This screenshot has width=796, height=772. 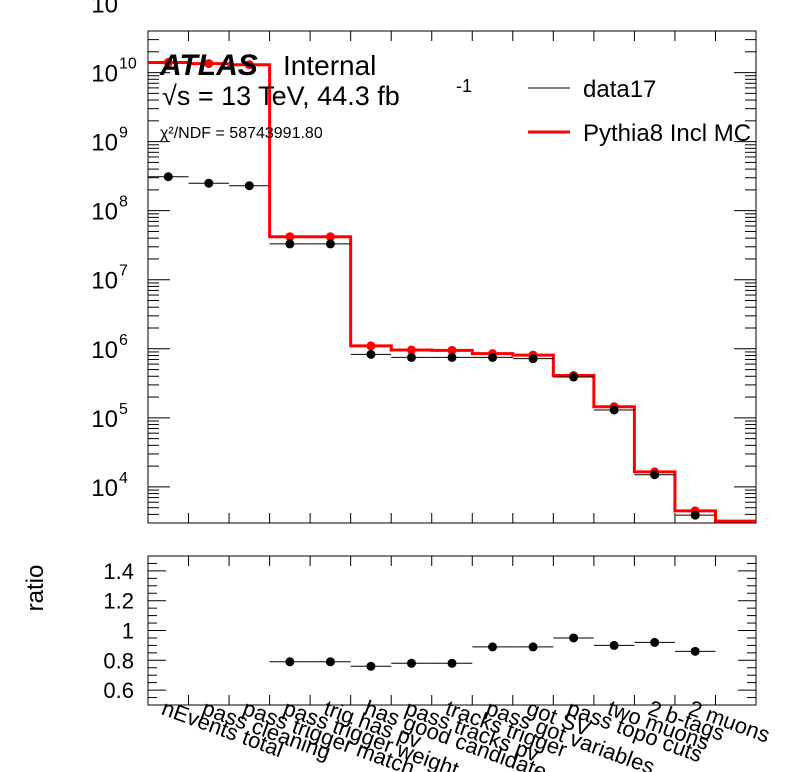 What do you see at coordinates (123, 478) in the screenshot?
I see `y-tick-label-exponent: 4` at bounding box center [123, 478].